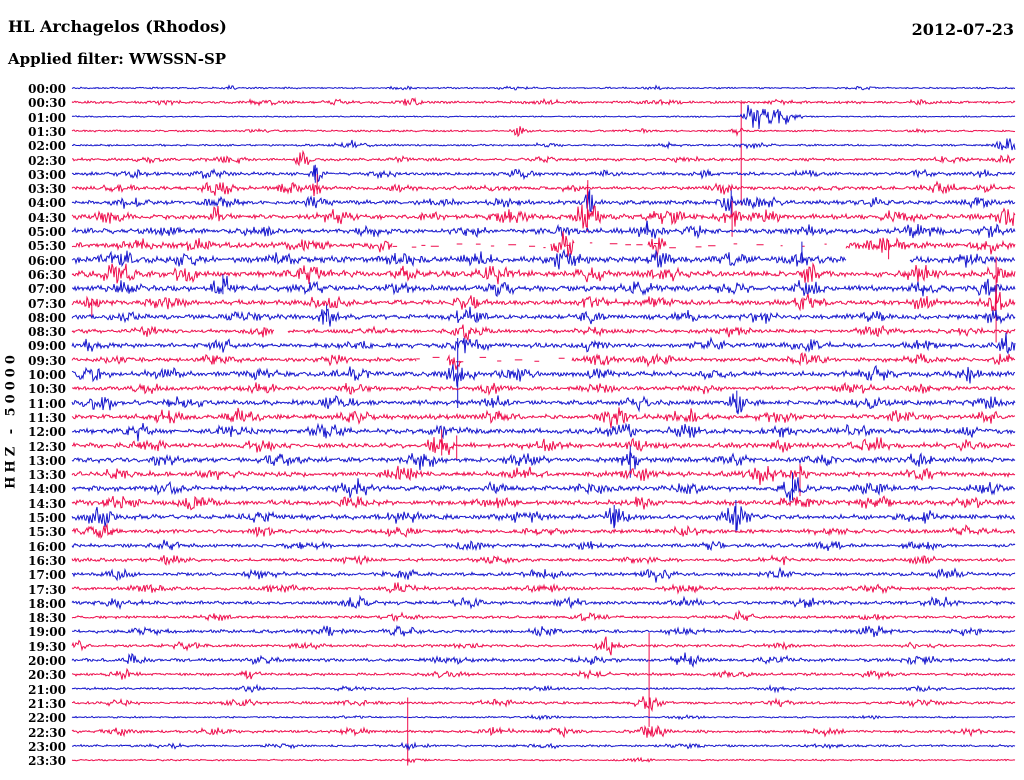 The width and height of the screenshot is (1024, 780). Describe the element at coordinates (47, 560) in the screenshot. I see `row-time-label: 16:30` at that location.